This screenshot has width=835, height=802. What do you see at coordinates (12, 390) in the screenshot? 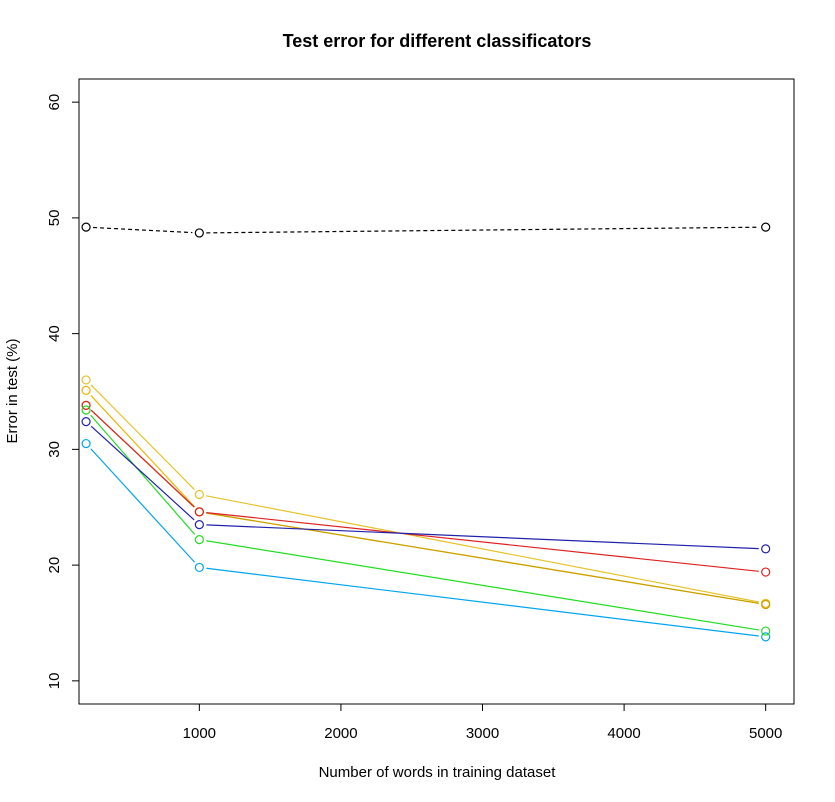
I see `y-axis-label: Error in test (%)` at bounding box center [12, 390].